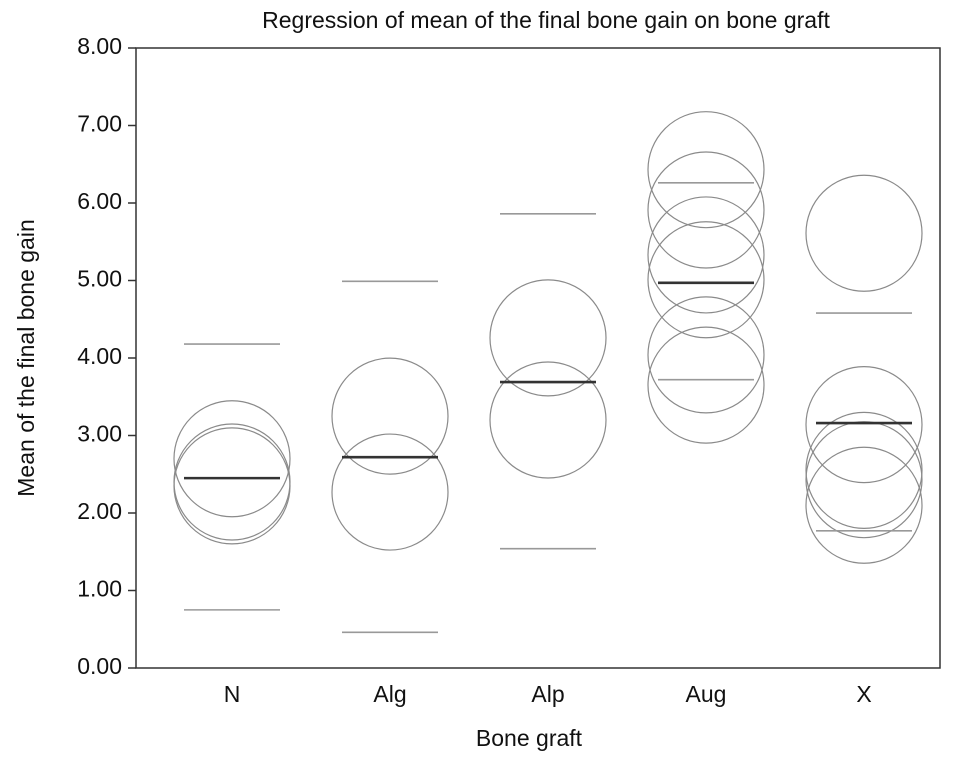 Image resolution: width=969 pixels, height=765 pixels. I want to click on y-tick-label: 2.00, so click(99, 511).